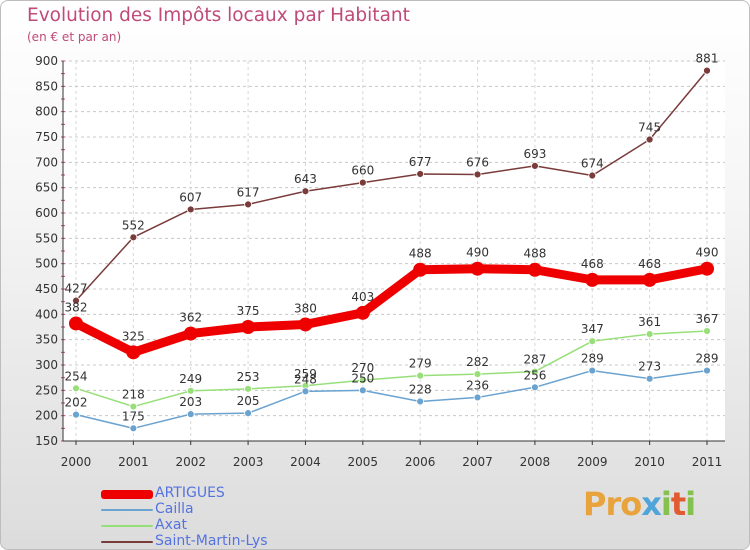 This screenshot has height=550, width=750. Describe the element at coordinates (46, 289) in the screenshot. I see `y-tick-label: 450` at that location.